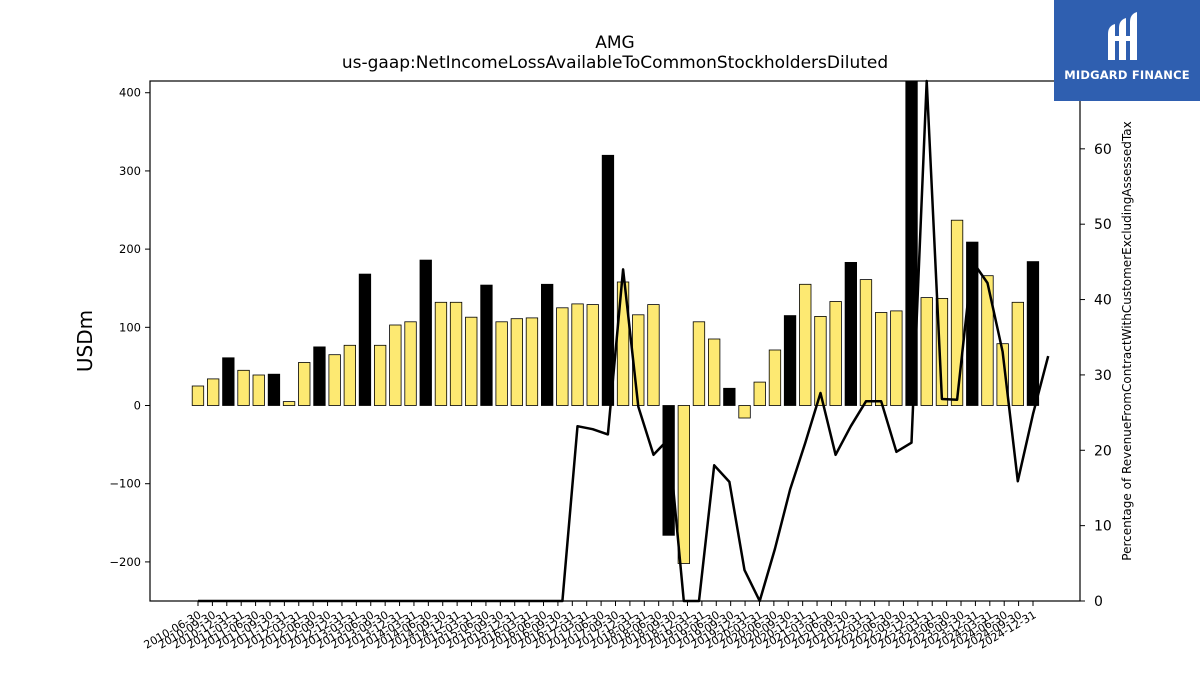 The image size is (1200, 675). What do you see at coordinates (1103, 451) in the screenshot?
I see `y2-tick-label: 20` at bounding box center [1103, 451].